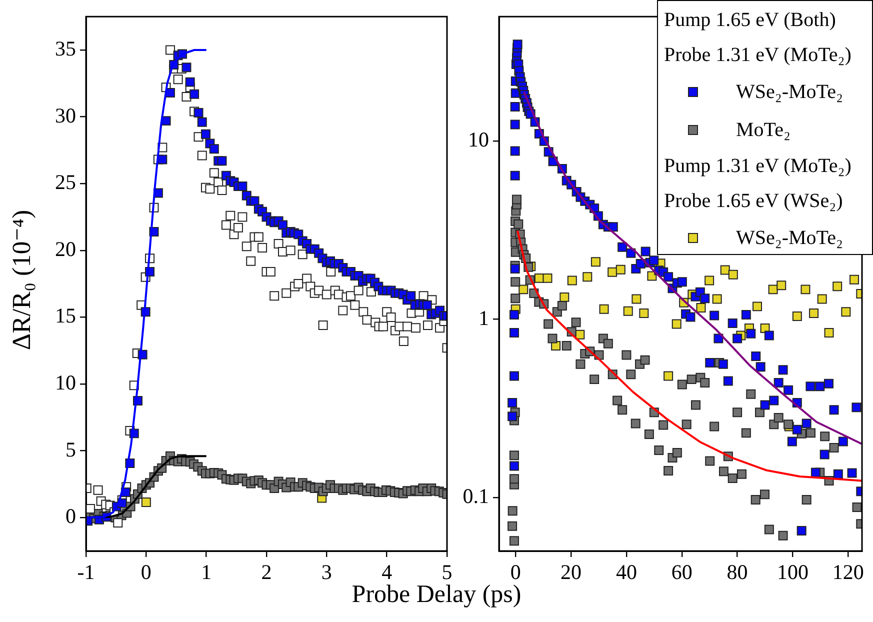 This screenshot has width=873, height=622. Describe the element at coordinates (266, 572) in the screenshot. I see `x-tick-label: 2` at that location.